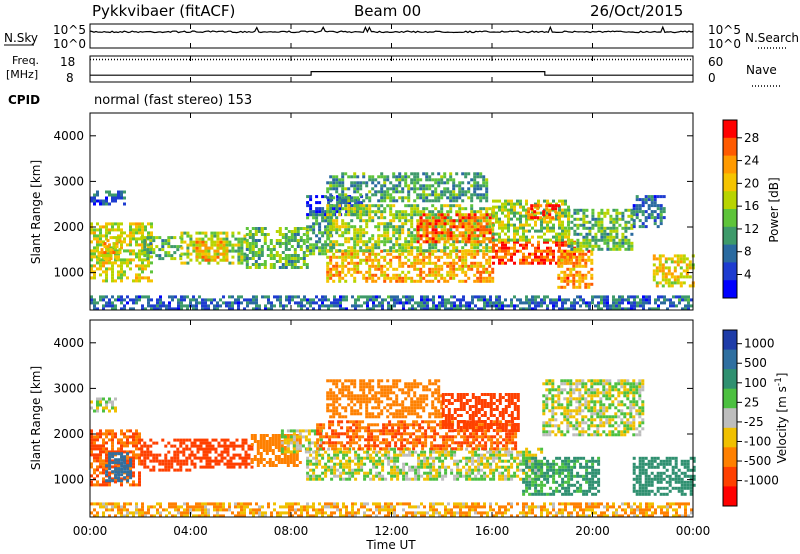 The image size is (800, 554). I want to click on nave-right-tick-bottom: 0, so click(712, 78).